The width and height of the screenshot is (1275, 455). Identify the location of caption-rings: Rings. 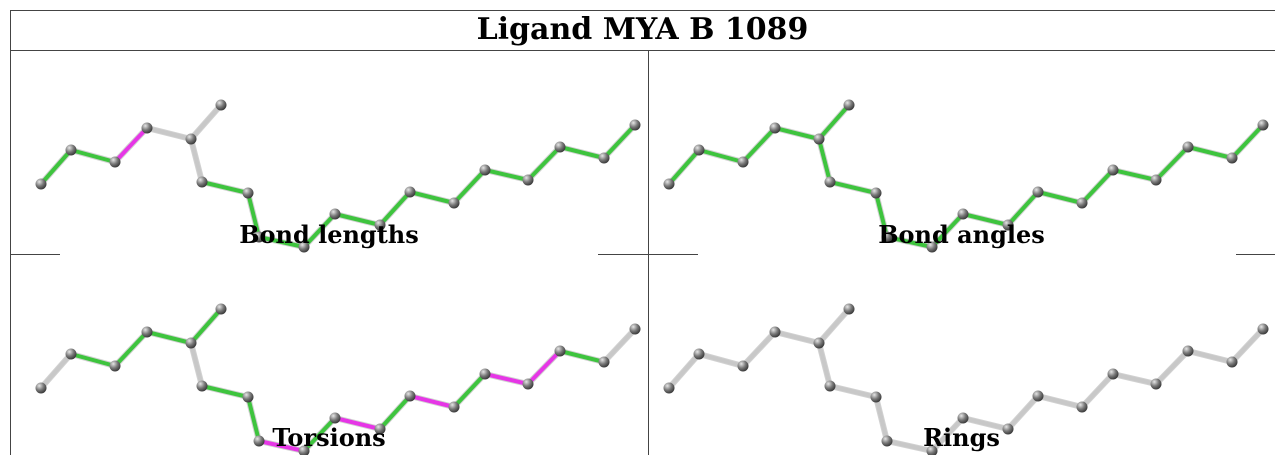
(961, 437).